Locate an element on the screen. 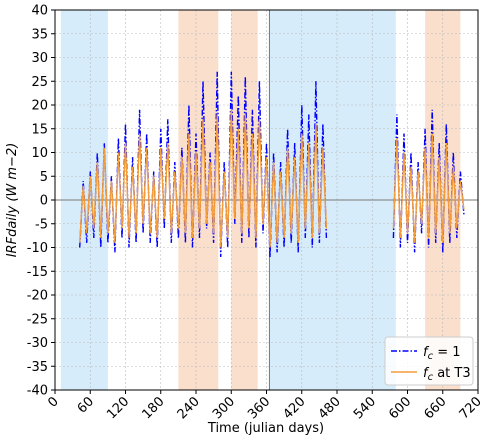 The image size is (500, 445). x-tick-label: 300 is located at coordinates (224, 408).